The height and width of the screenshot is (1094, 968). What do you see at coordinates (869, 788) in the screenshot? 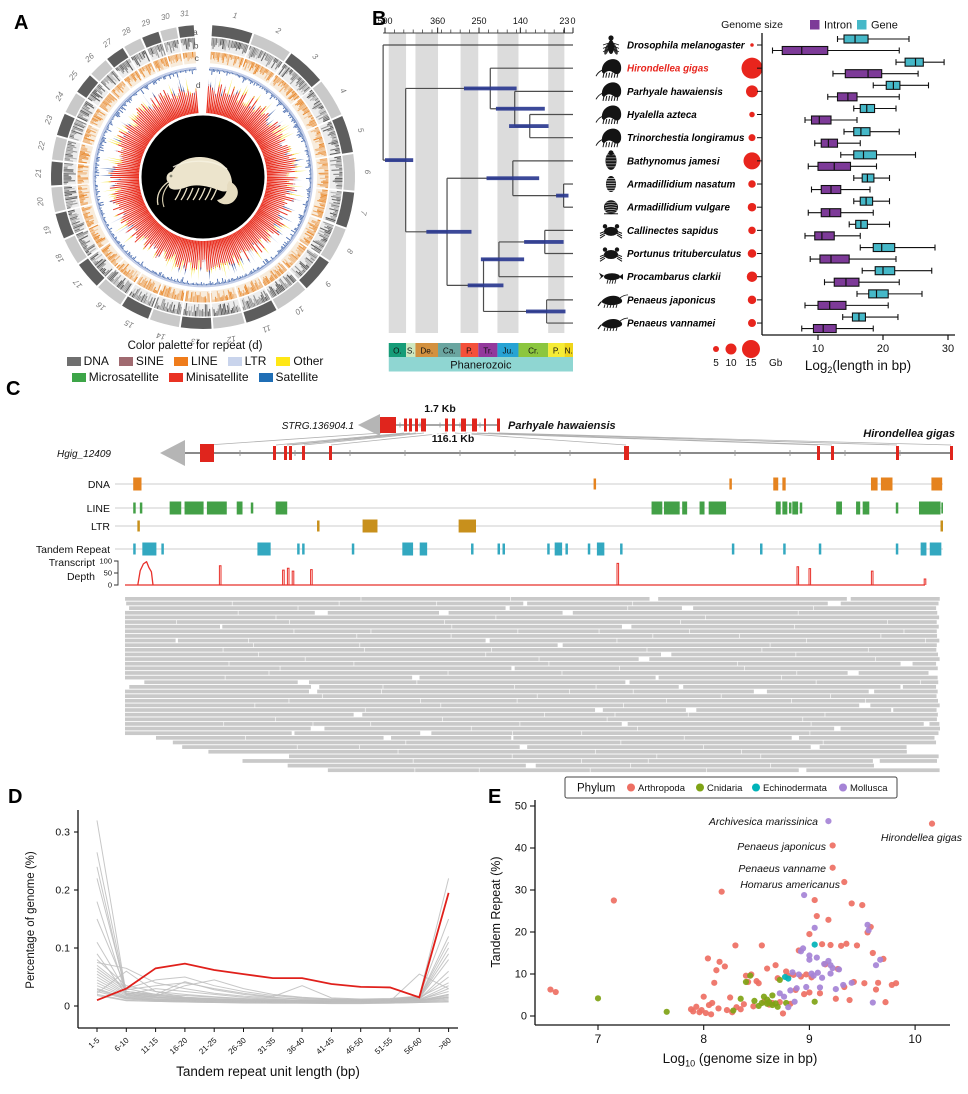
I see `e-legend-label: Mollusca` at bounding box center [869, 788].